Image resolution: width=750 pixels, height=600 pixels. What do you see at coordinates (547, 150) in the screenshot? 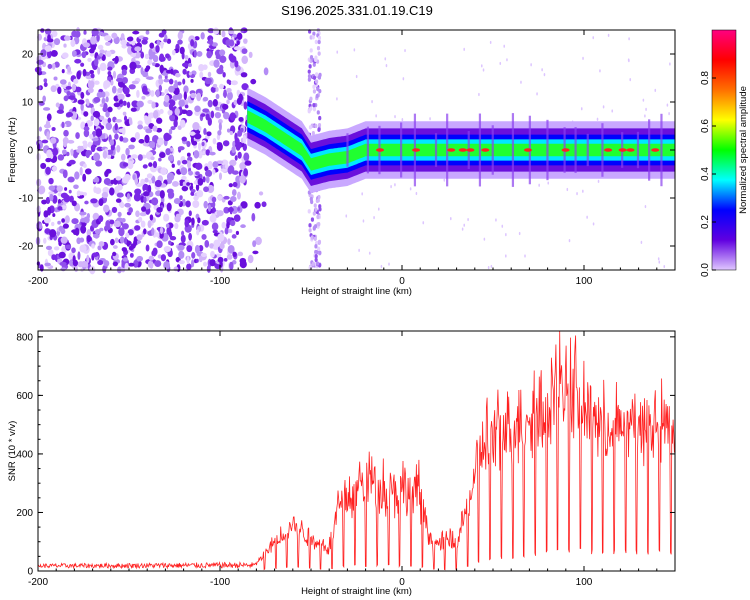
I see `ridge-spike` at bounding box center [547, 150].